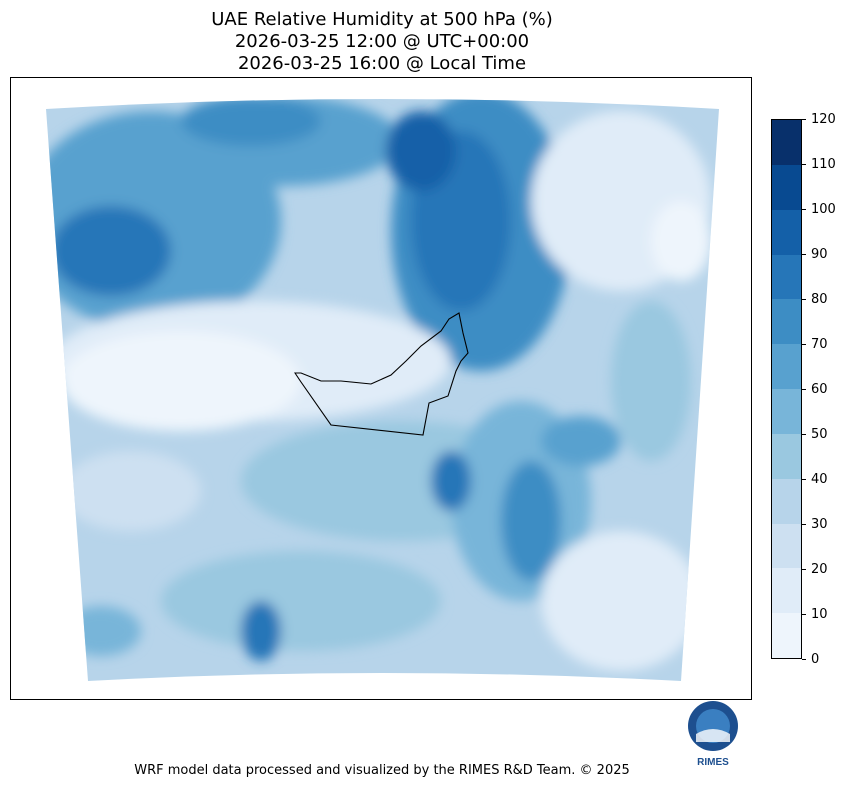 The image size is (844, 788). I want to click on colorbar-tick: 100, so click(819, 209).